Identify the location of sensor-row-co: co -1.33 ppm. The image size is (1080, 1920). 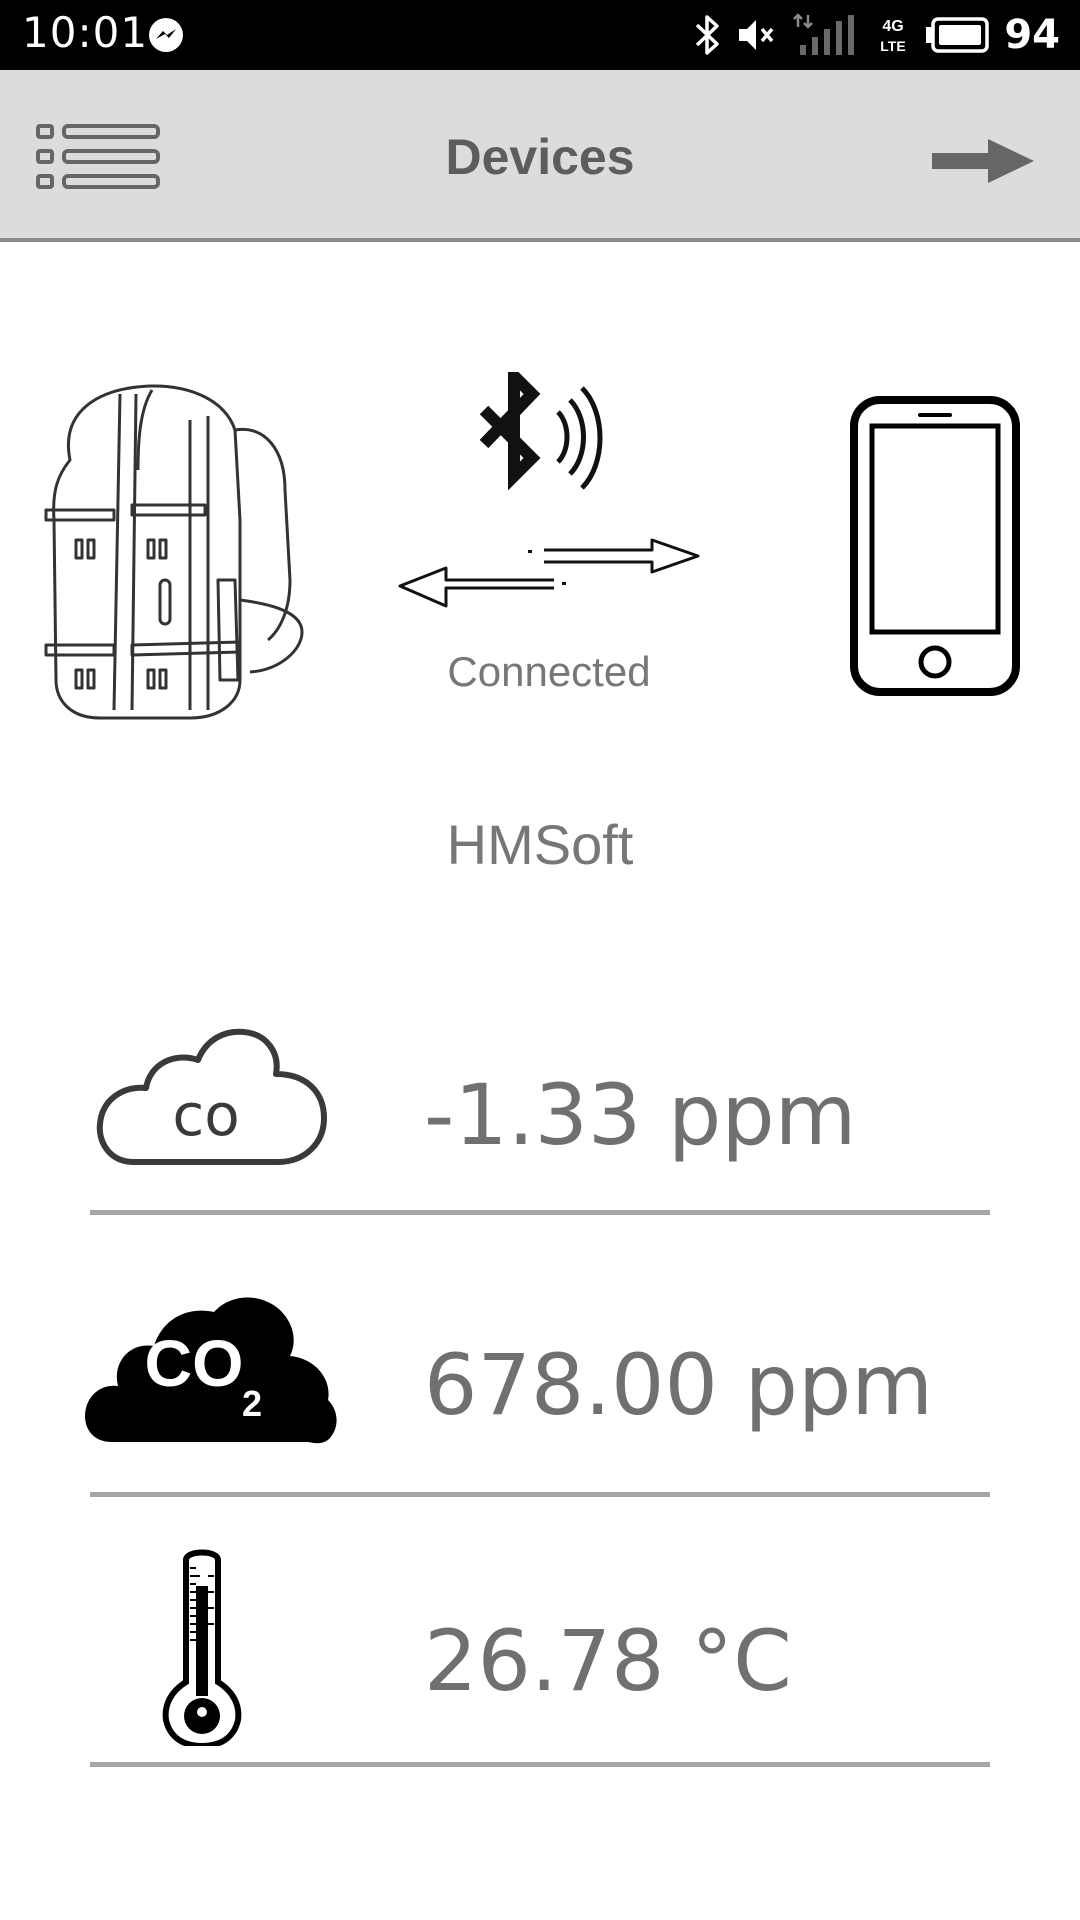
(540, 1120).